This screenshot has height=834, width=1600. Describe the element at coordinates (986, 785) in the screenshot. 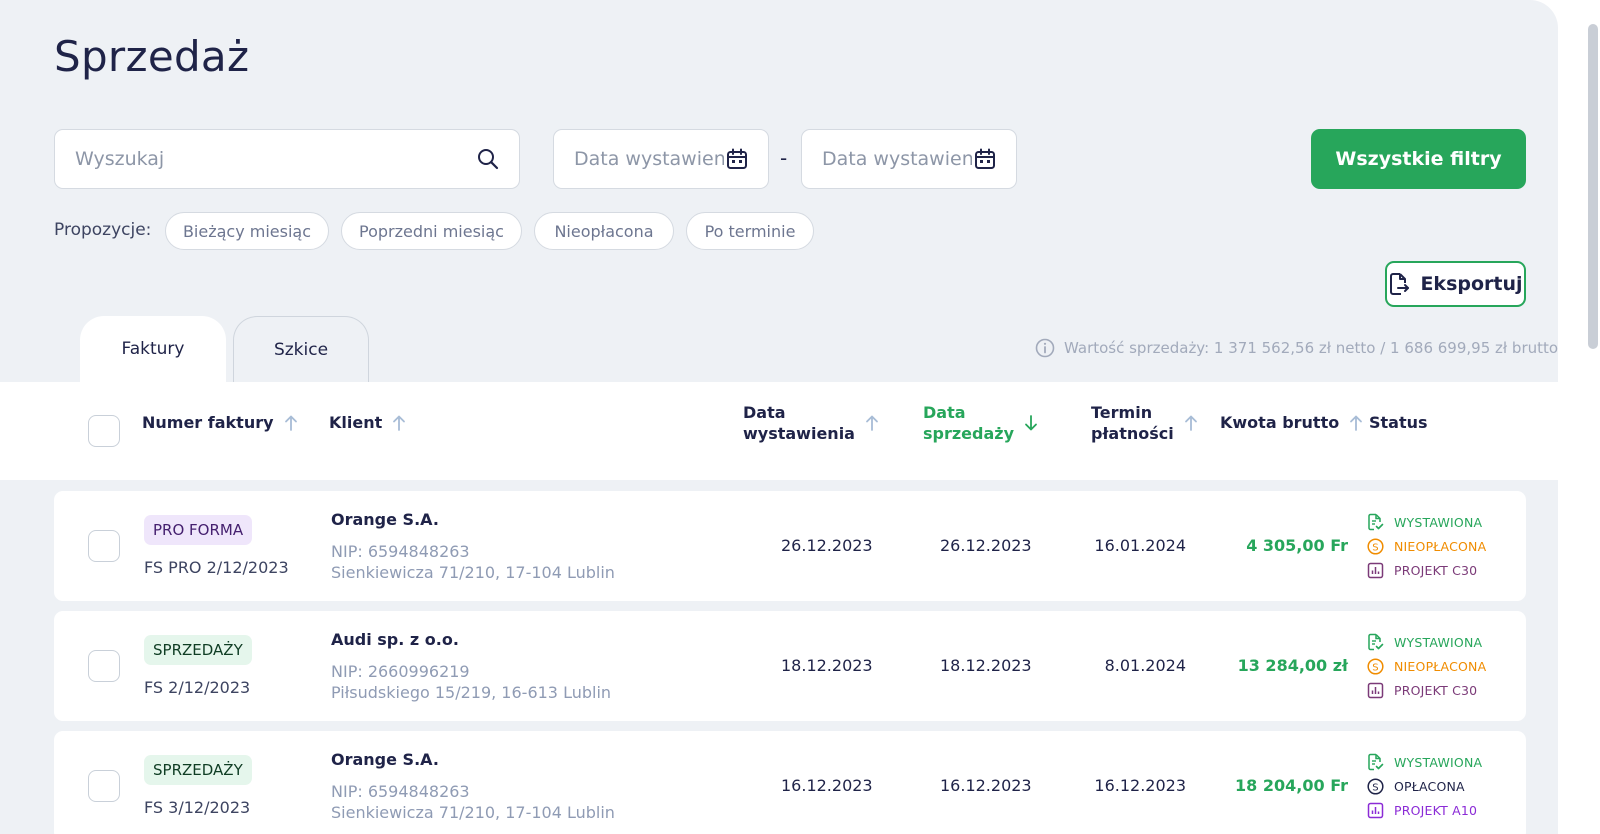

I see `sale-date: 16.12.2023` at that location.